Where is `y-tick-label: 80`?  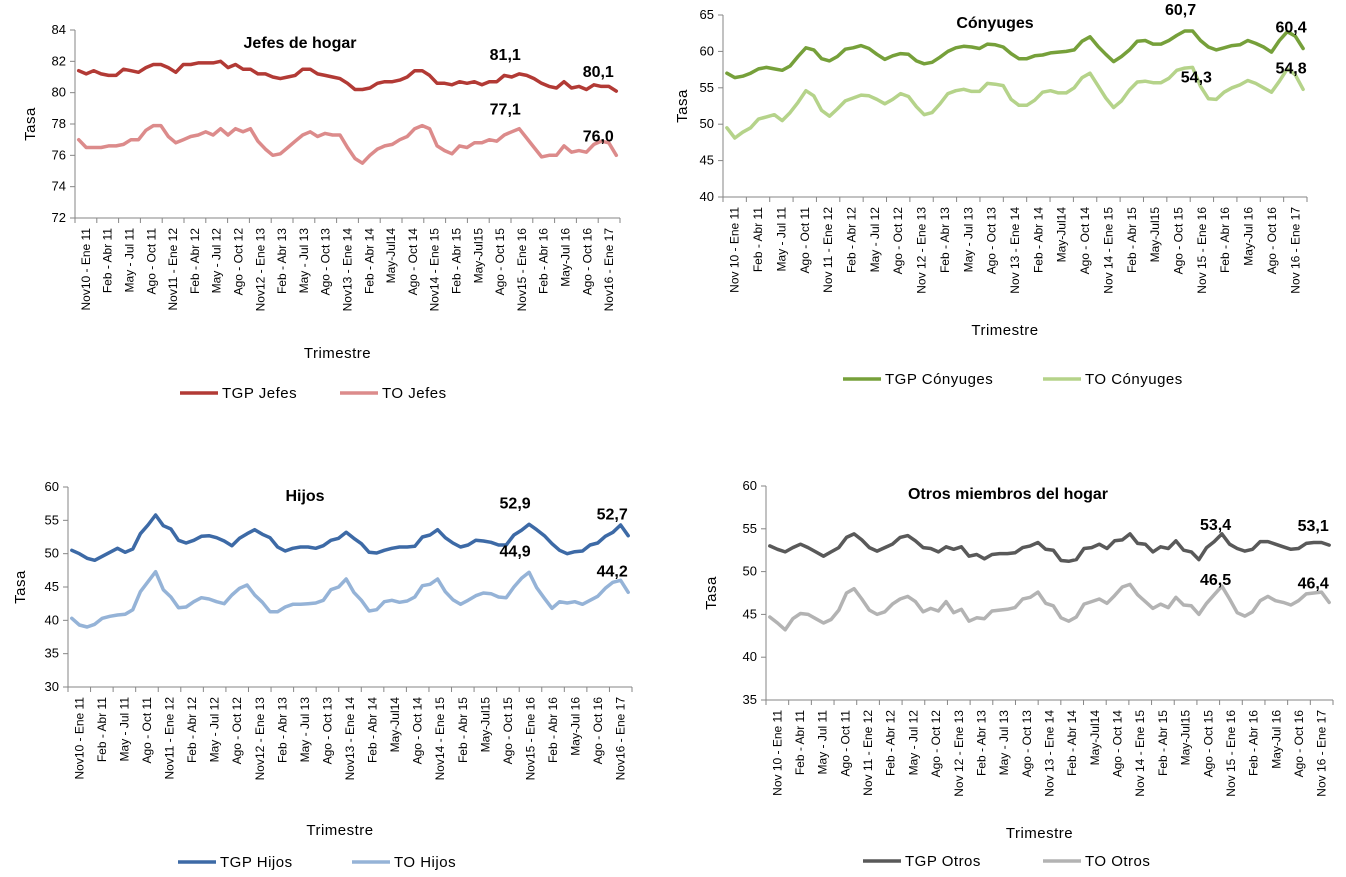 y-tick-label: 80 is located at coordinates (59, 92).